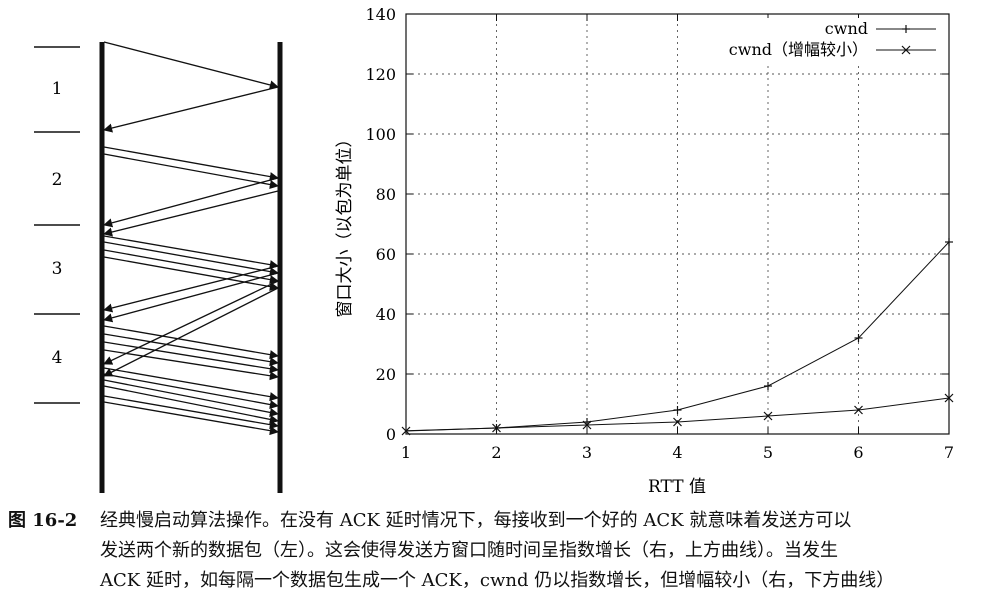 The image size is (994, 612). What do you see at coordinates (380, 134) in the screenshot?
I see `y-tick-label: 100` at bounding box center [380, 134].